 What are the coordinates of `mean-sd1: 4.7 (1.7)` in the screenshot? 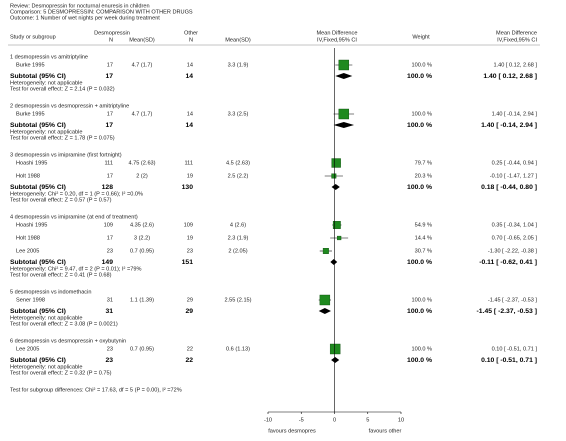 It's located at (142, 65).